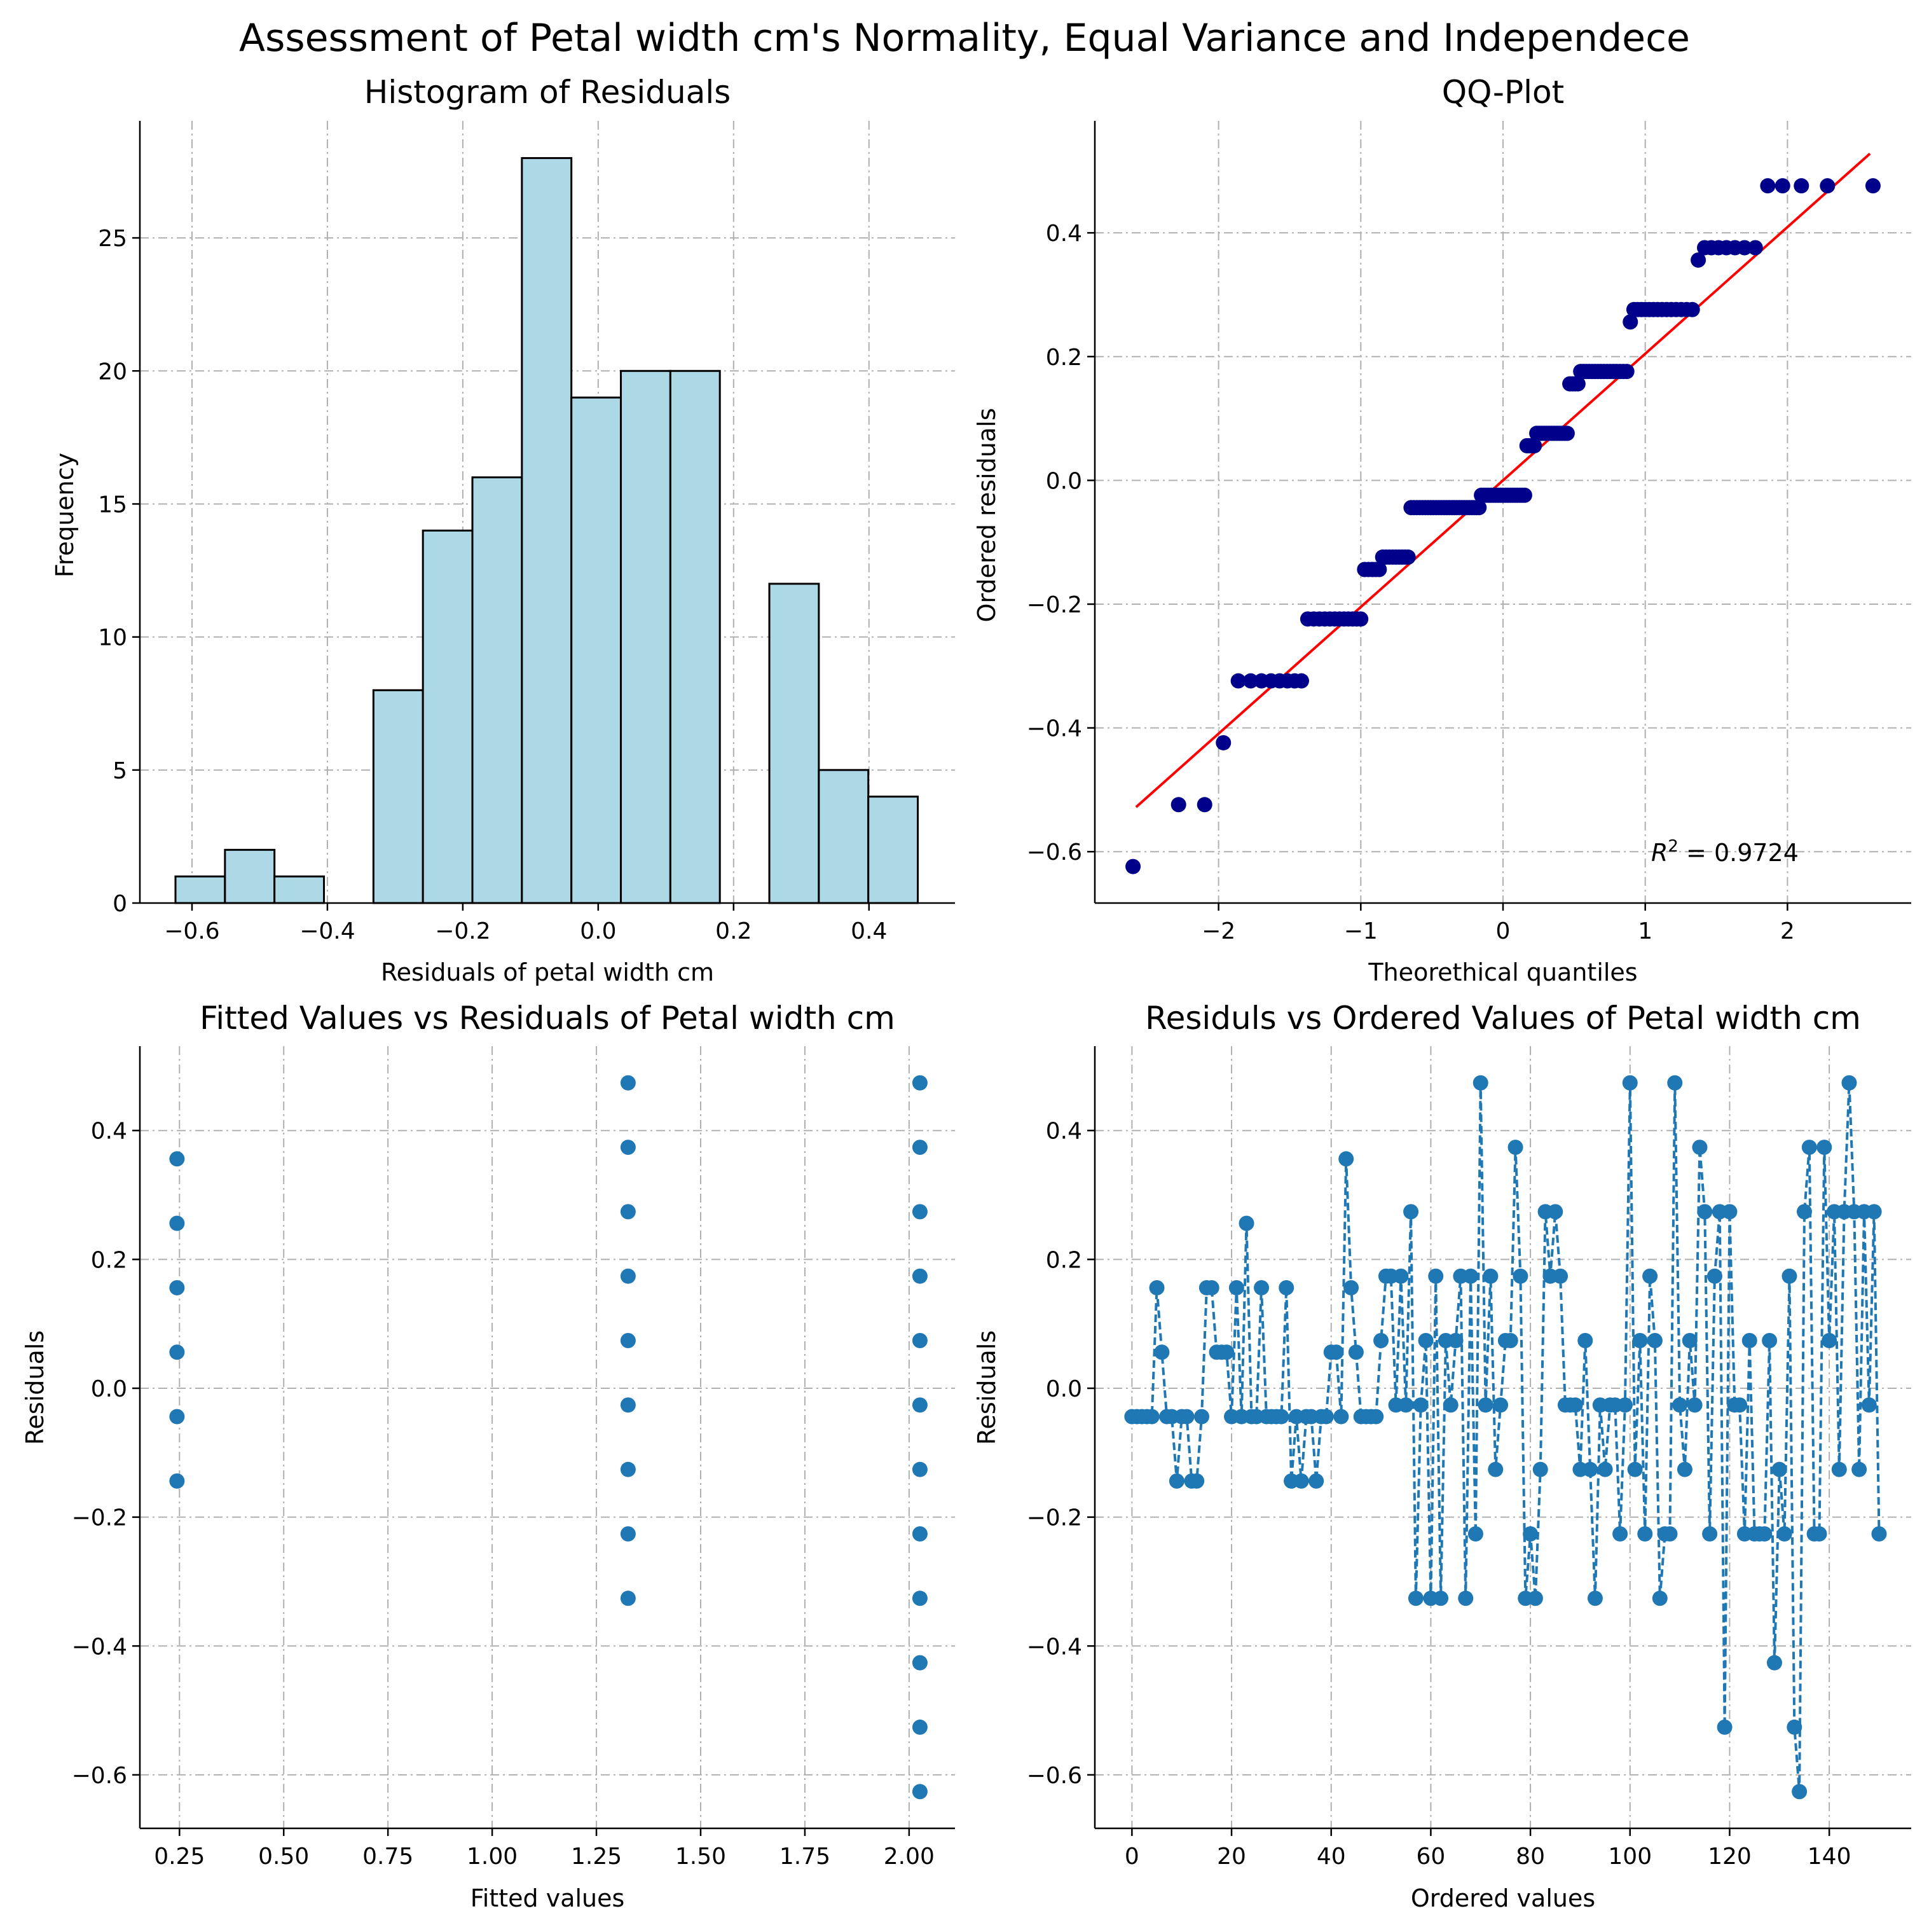 The width and height of the screenshot is (1929, 1932). Describe the element at coordinates (109, 1132) in the screenshot. I see `y-tick-label: 0.4` at that location.